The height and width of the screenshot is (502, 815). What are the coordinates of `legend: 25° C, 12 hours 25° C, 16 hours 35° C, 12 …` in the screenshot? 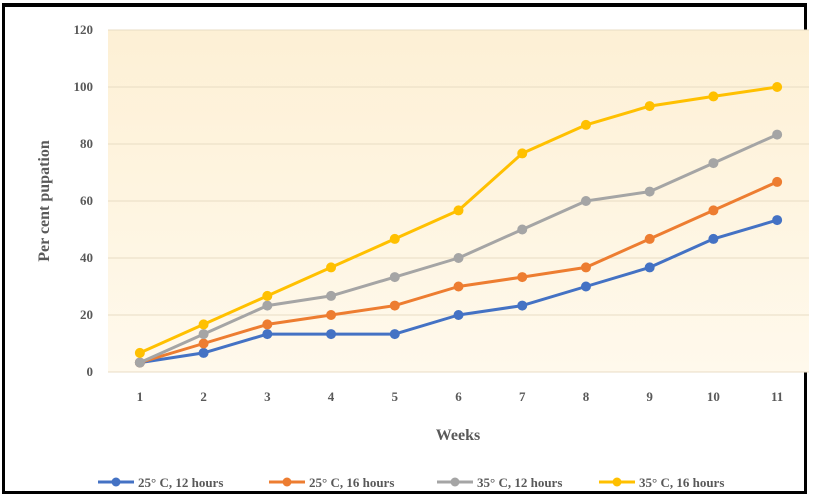 It's located at (411, 482).